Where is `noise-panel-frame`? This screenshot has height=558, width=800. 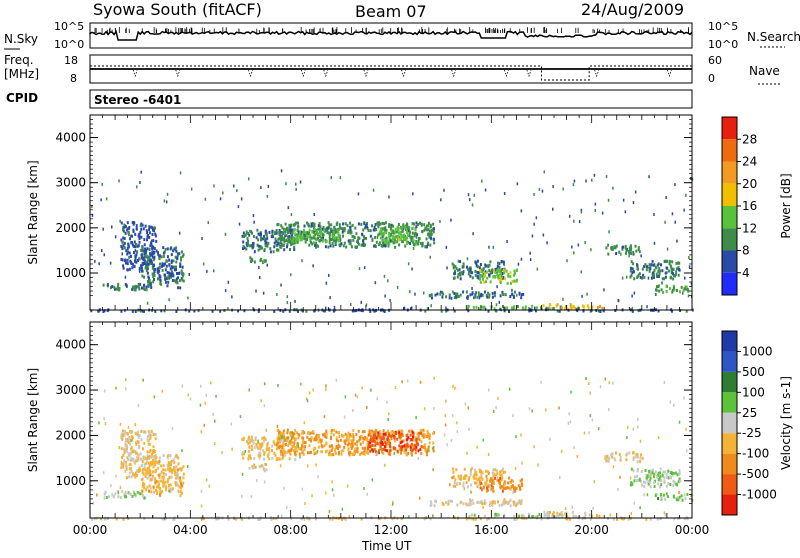 noise-panel-frame is located at coordinates (391, 35).